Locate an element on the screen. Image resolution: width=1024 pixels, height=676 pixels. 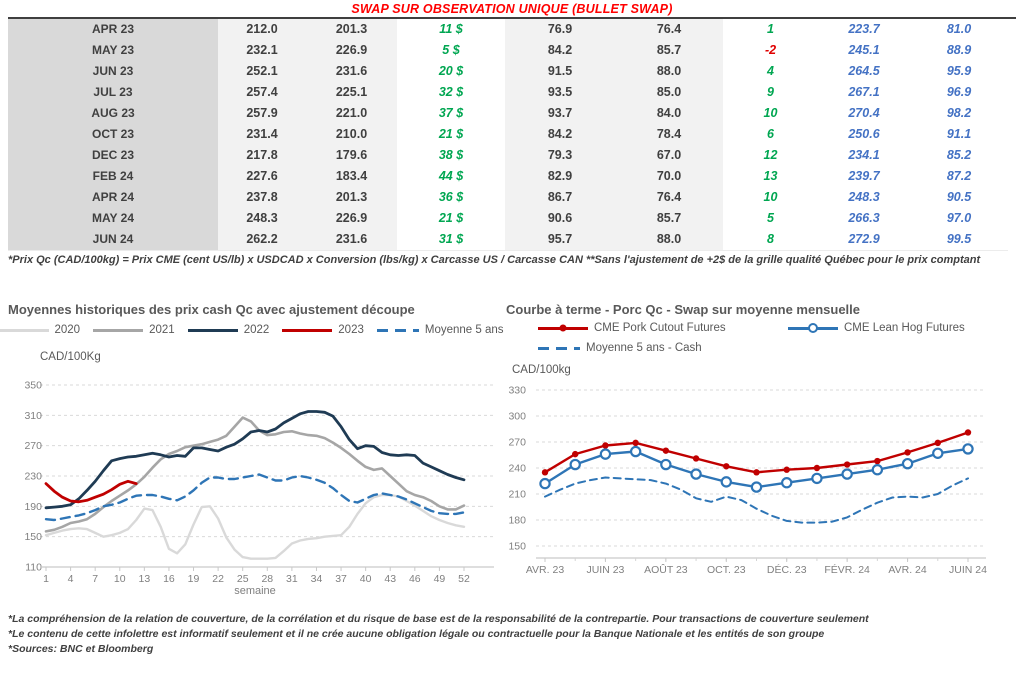
forward-cad-cell: 234.1 is located at coordinates (864, 155).